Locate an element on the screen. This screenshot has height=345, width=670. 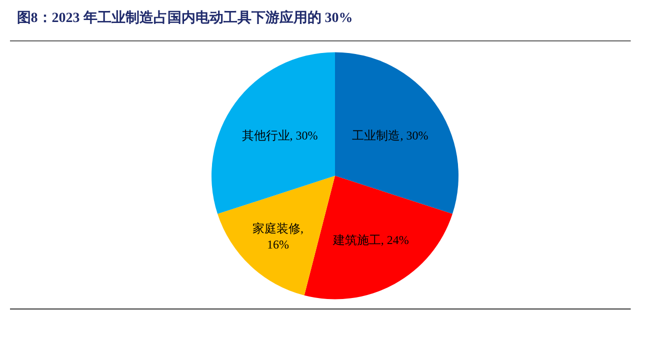
slice-label: 家庭装修, 16% is located at coordinates (278, 237).